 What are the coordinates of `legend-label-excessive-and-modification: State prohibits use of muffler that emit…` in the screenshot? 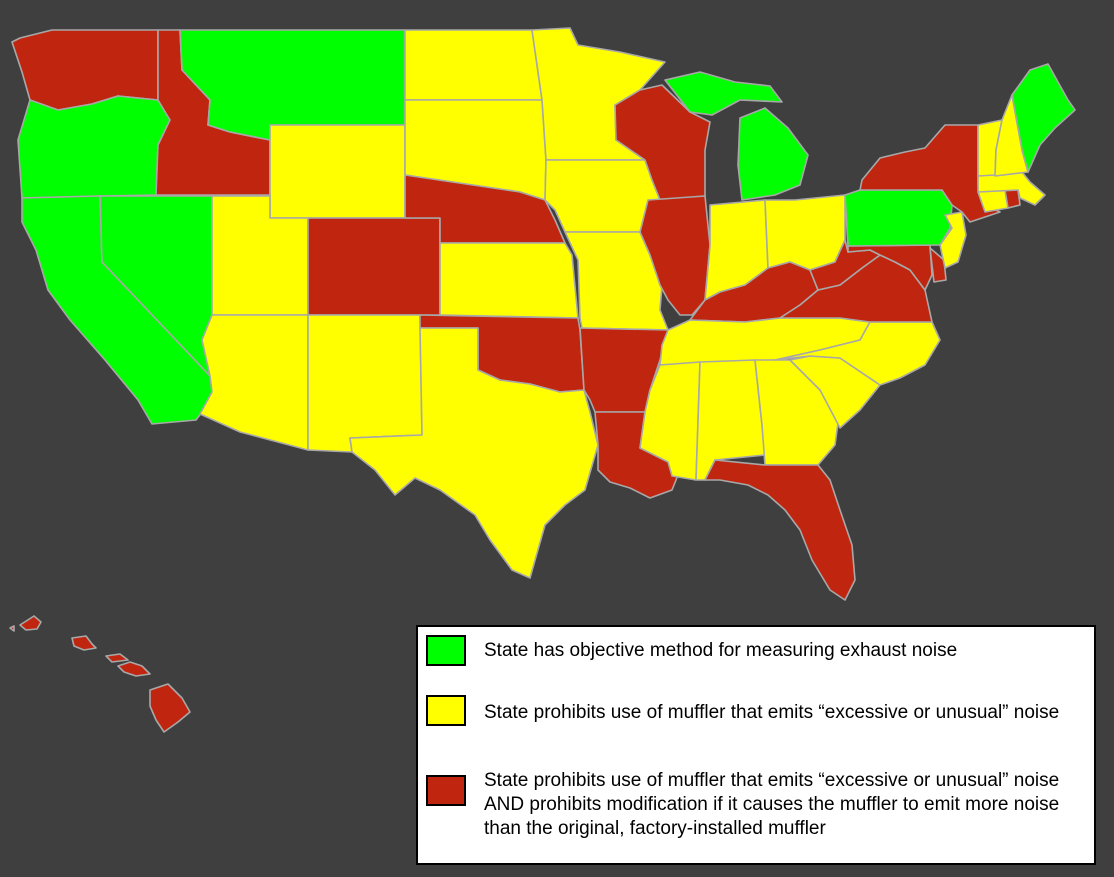 It's located at (772, 804).